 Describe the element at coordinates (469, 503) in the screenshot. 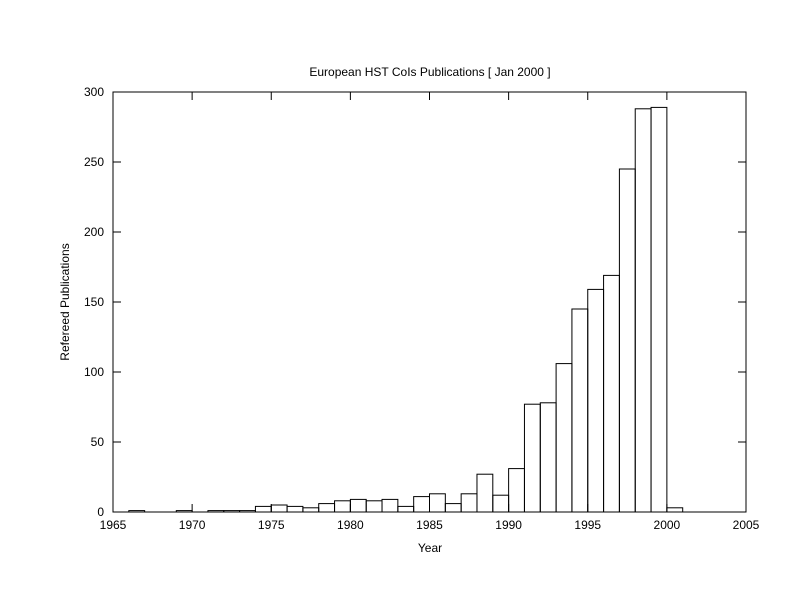

I see `bar-1987` at that location.